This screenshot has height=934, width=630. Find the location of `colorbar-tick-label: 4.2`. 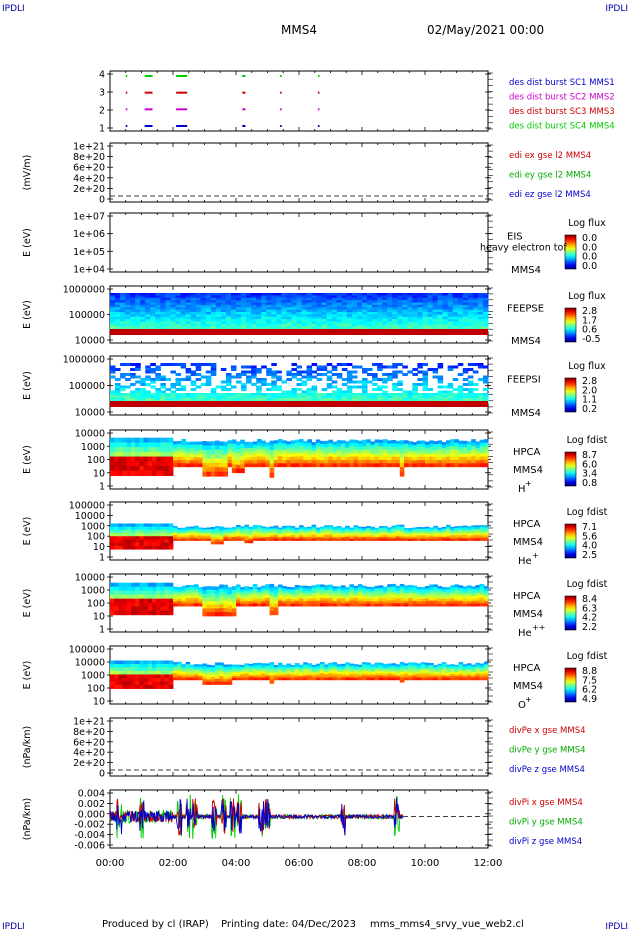

colorbar-tick-label: 4.2 is located at coordinates (589, 618).